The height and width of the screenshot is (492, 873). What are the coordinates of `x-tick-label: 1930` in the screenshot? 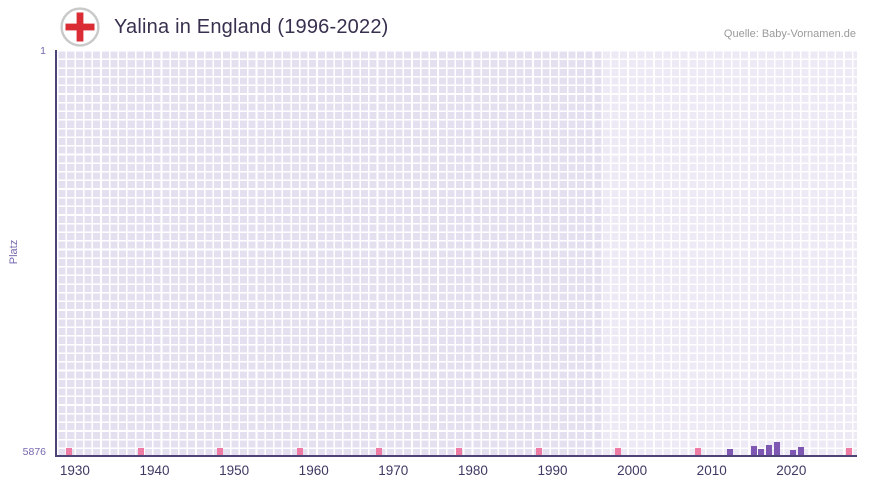 It's located at (74, 470).